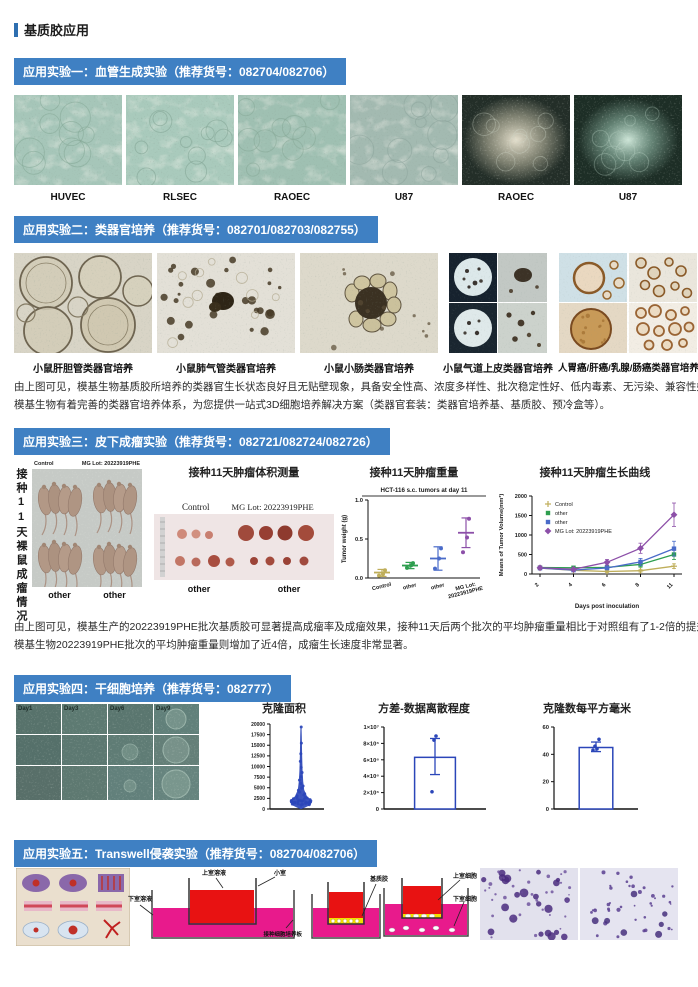 The height and width of the screenshot is (987, 698). What do you see at coordinates (607, 606) in the screenshot?
I see `svg-text: Days post inoculation` at bounding box center [607, 606].